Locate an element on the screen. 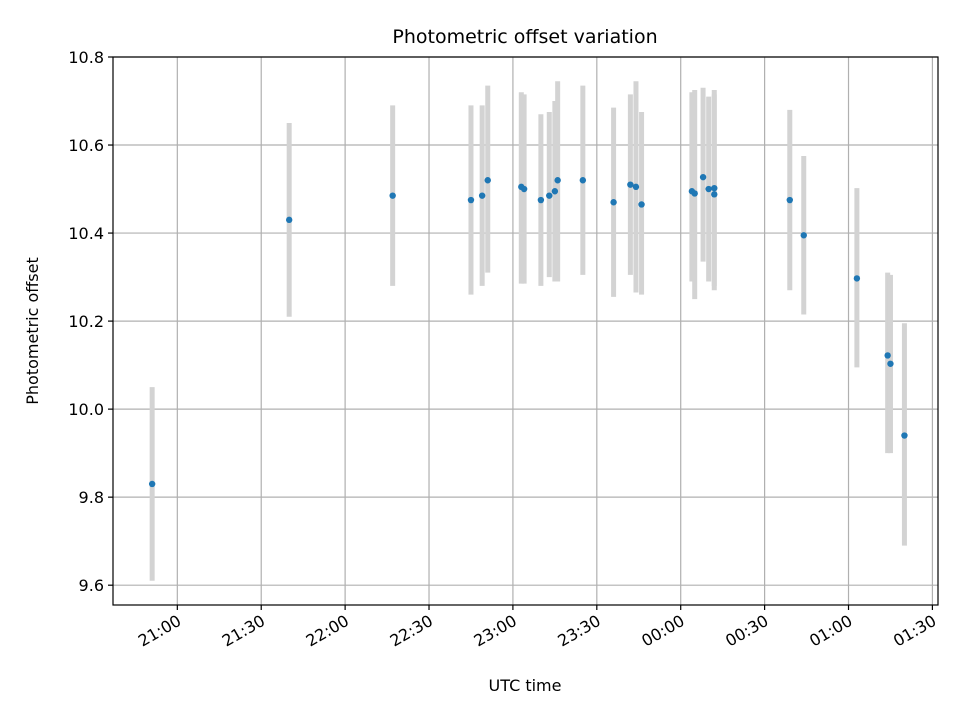 This screenshot has width=960, height=720. y-tick-label: 10.4 is located at coordinates (86, 233).